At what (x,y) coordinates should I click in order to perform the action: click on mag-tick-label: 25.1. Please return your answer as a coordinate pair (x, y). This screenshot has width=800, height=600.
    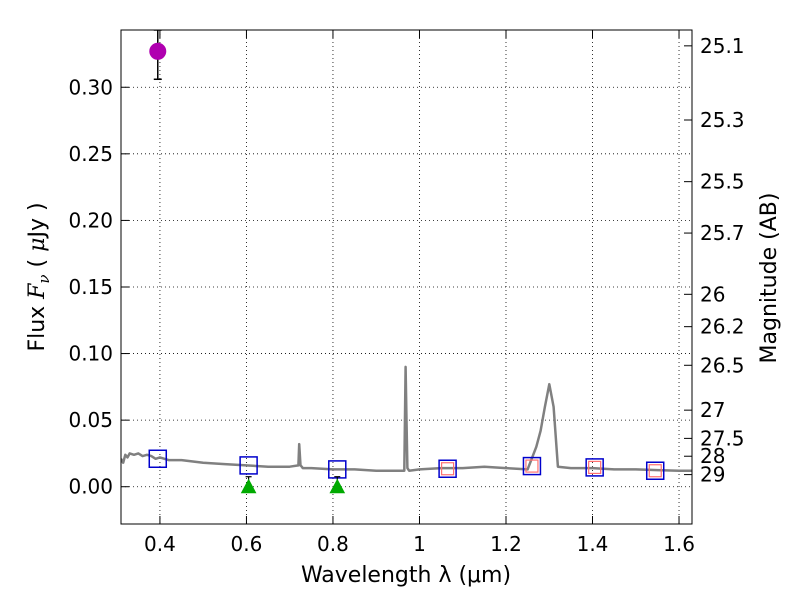
    Looking at the image, I should click on (722, 46).